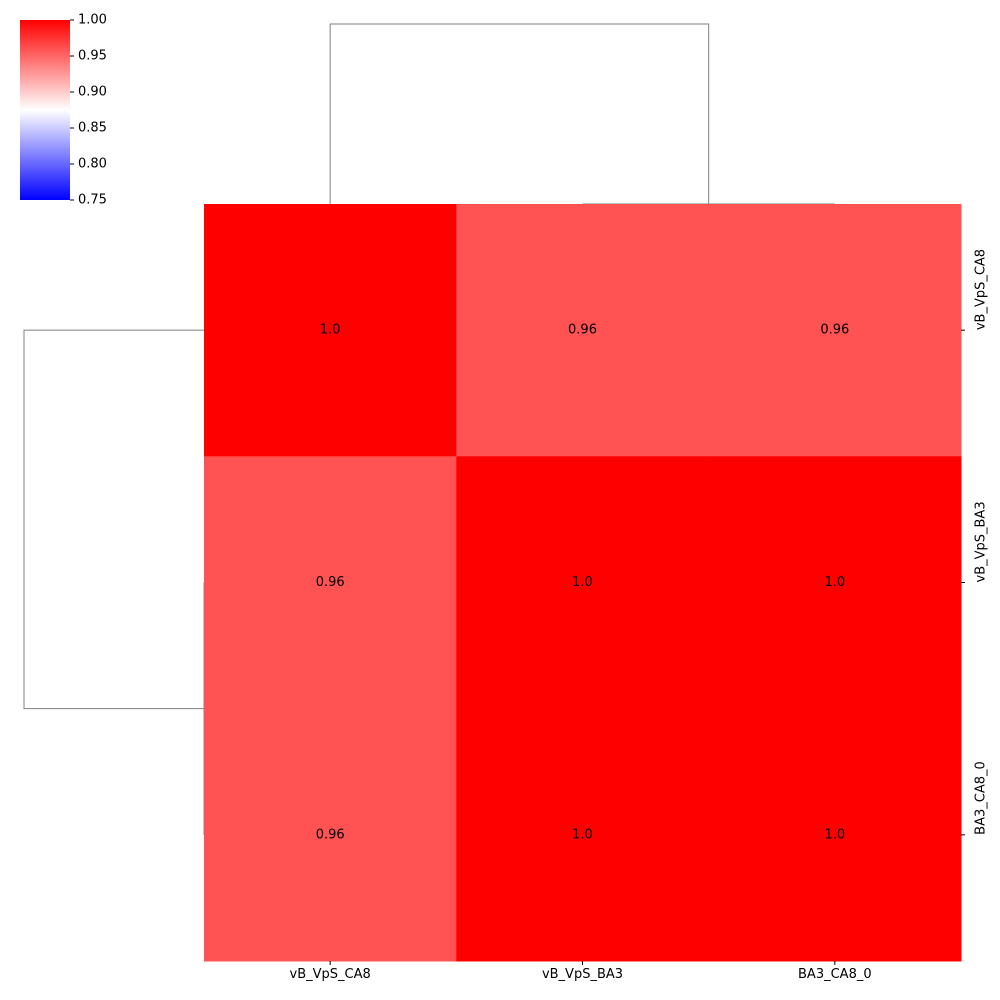 The height and width of the screenshot is (1000, 1000). I want to click on y-tick-label: BA3_CA8_0, so click(980, 798).